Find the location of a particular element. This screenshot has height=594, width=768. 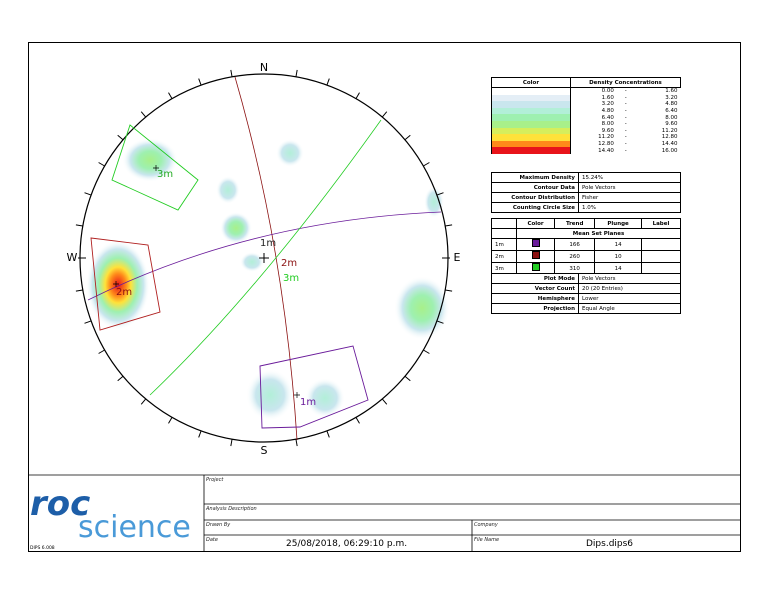

row: Counting Circle Size 1.0% is located at coordinates (586, 207).